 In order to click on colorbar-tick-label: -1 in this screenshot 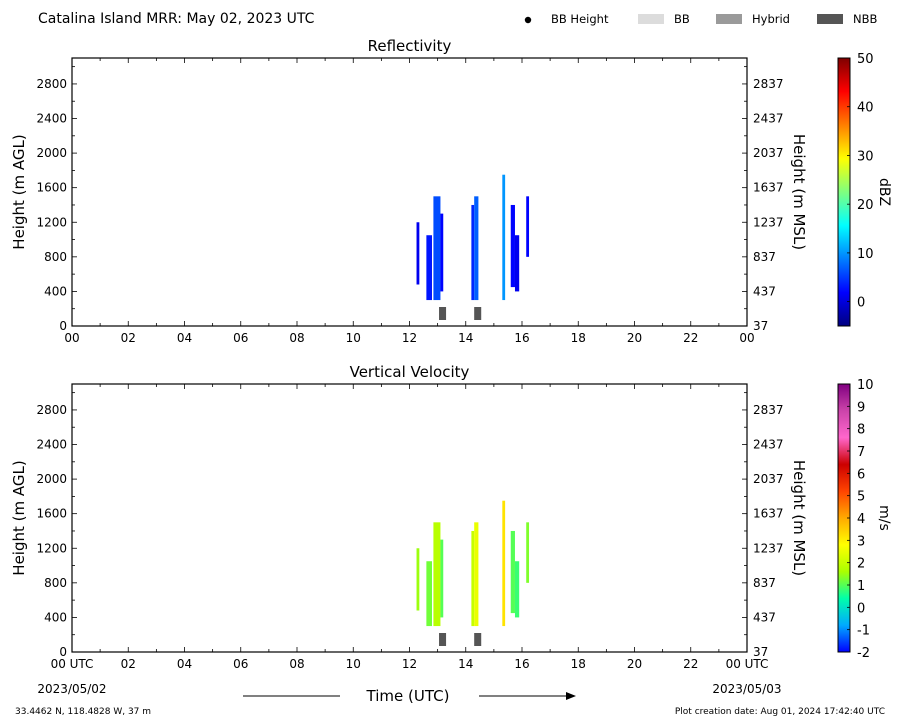, I will do `click(863, 631)`.